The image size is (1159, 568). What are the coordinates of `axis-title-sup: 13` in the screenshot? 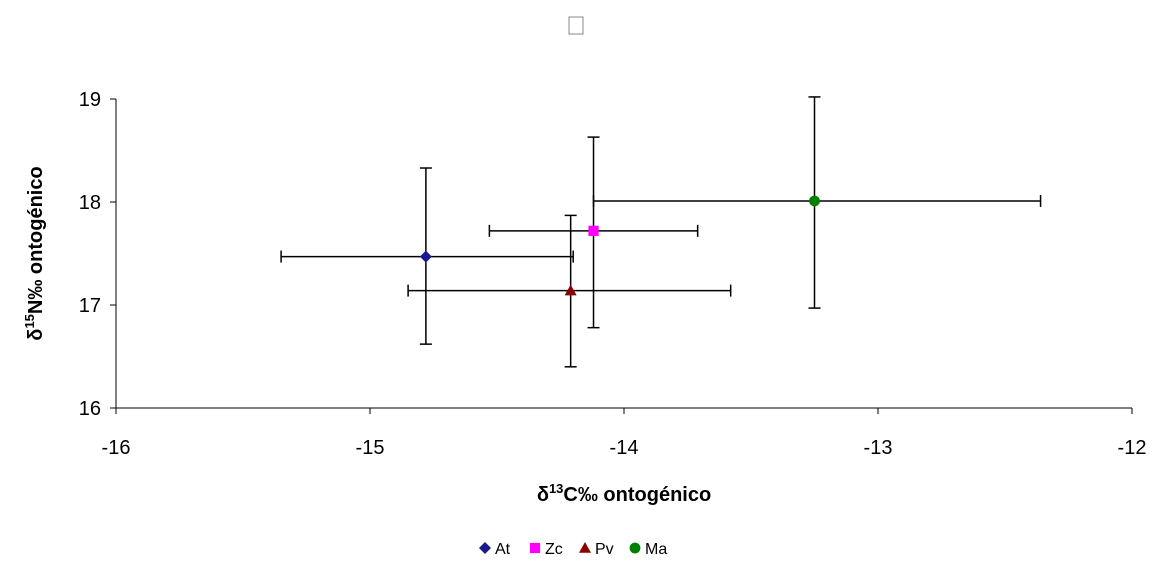 It's located at (556, 488).